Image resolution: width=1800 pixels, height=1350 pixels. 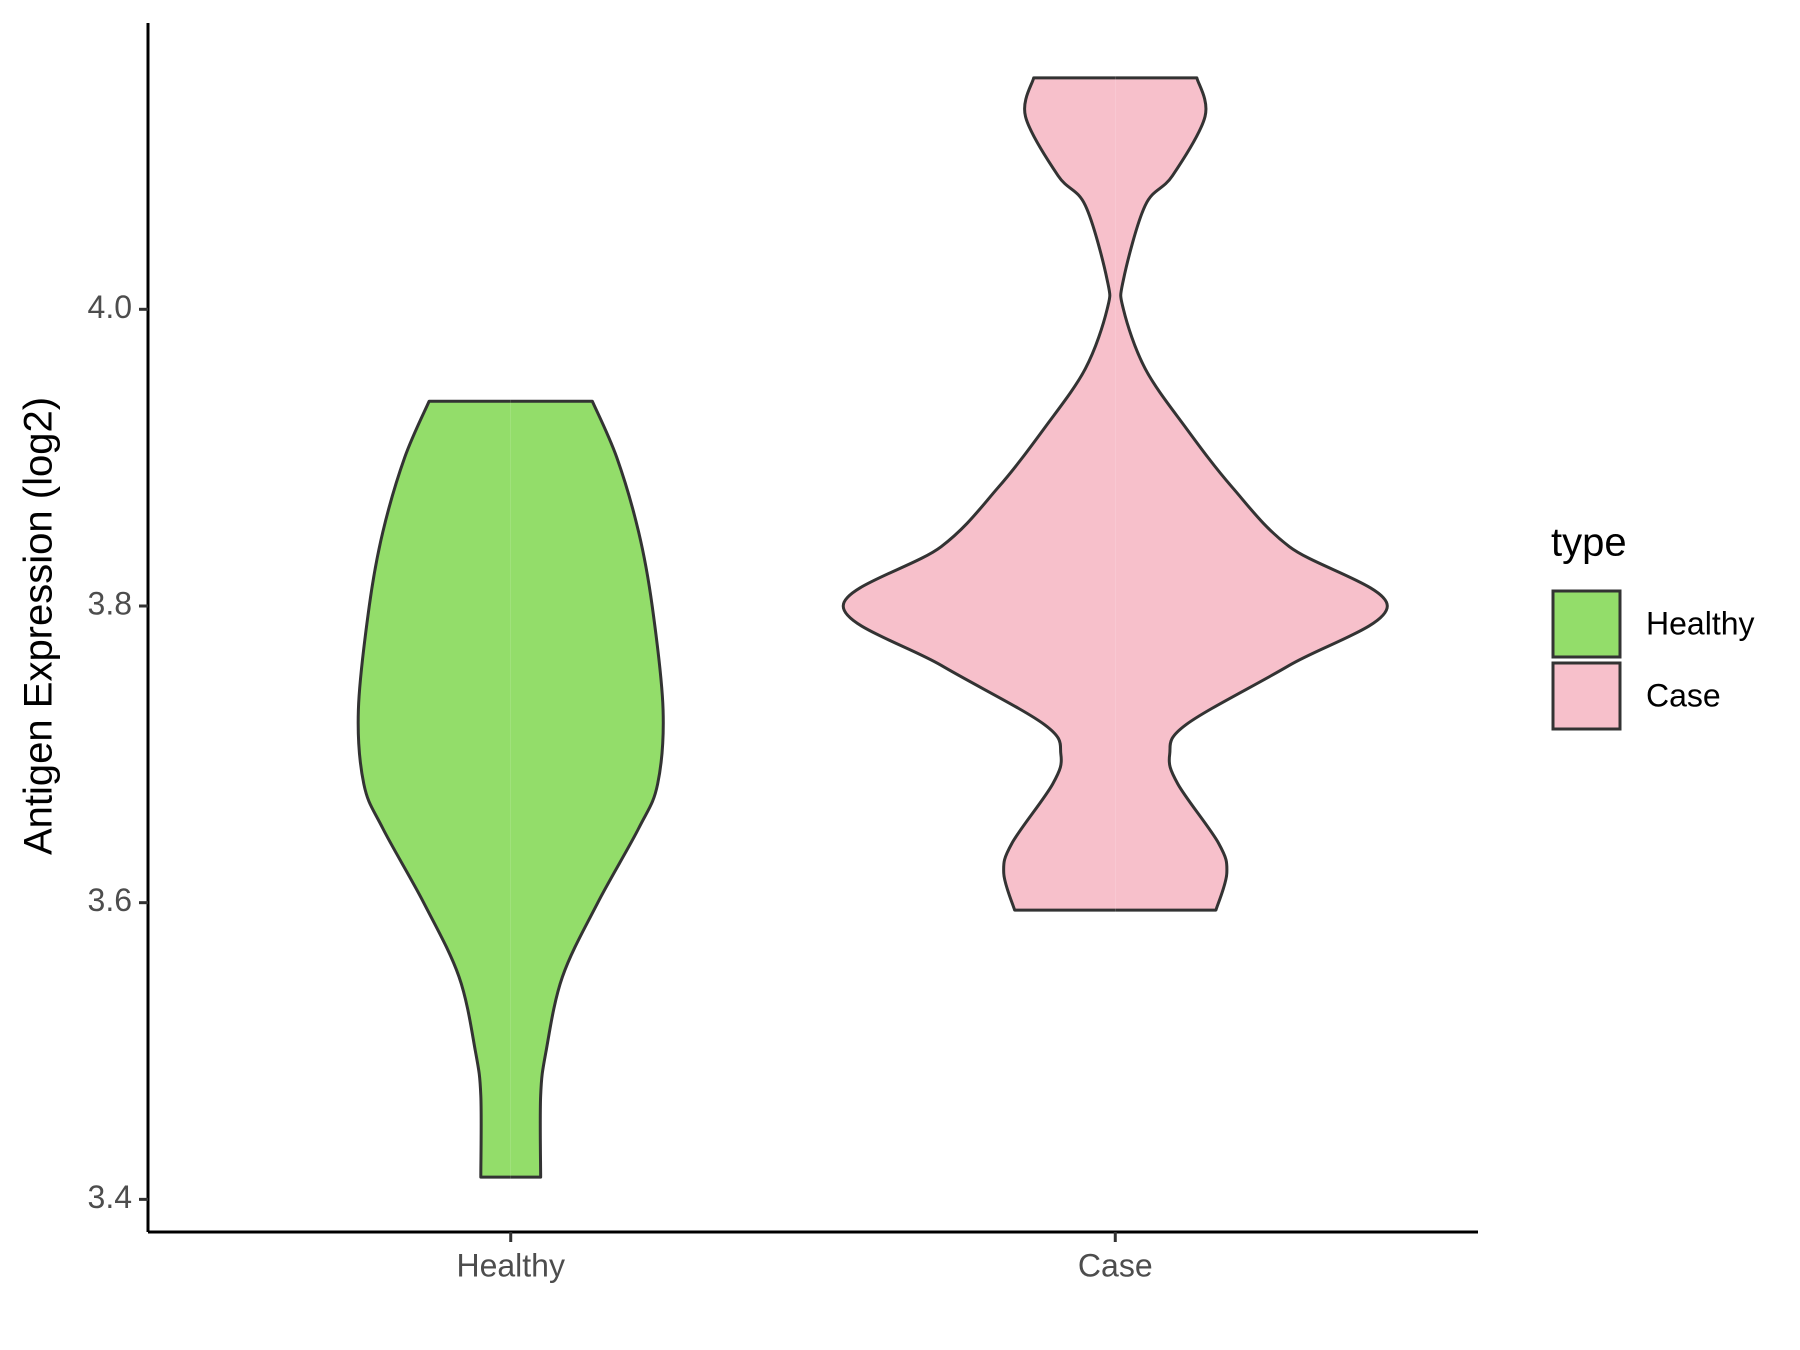 What do you see at coordinates (1115, 1265) in the screenshot?
I see `x-tick-label: Case` at bounding box center [1115, 1265].